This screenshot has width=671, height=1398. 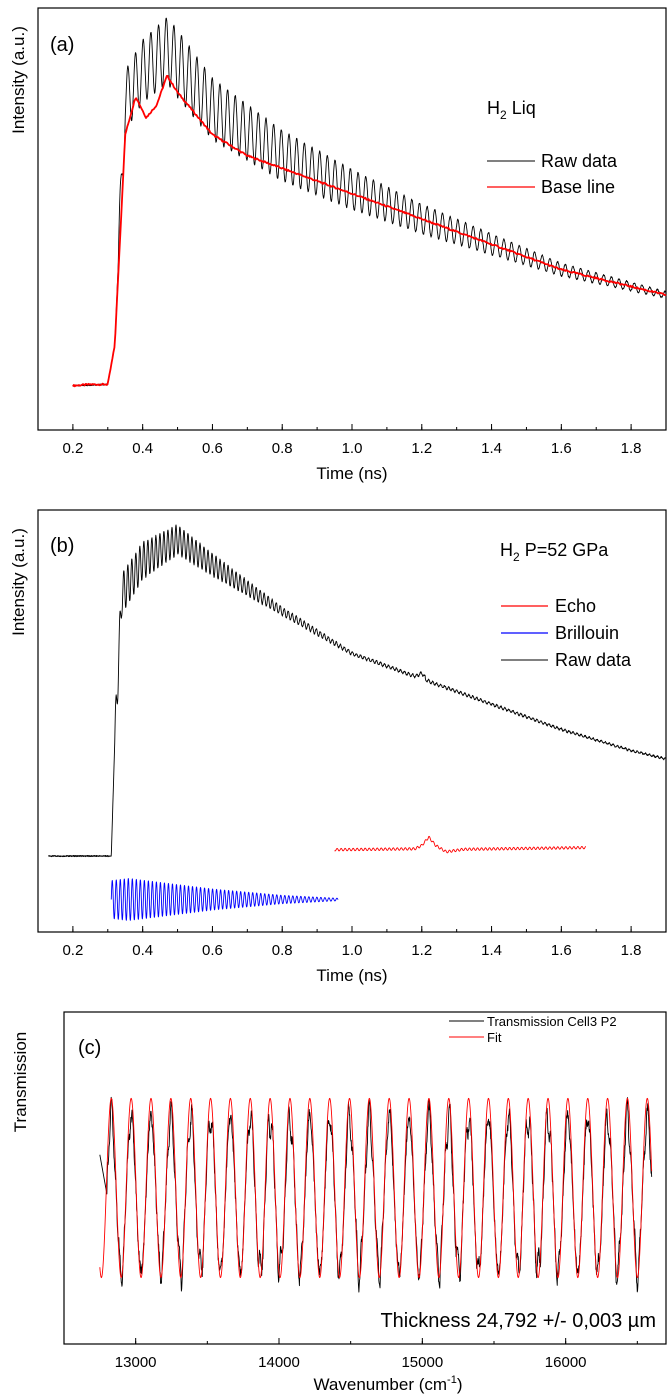 What do you see at coordinates (587, 633) in the screenshot?
I see `legend-label-brillouin-b: Brillouin` at bounding box center [587, 633].